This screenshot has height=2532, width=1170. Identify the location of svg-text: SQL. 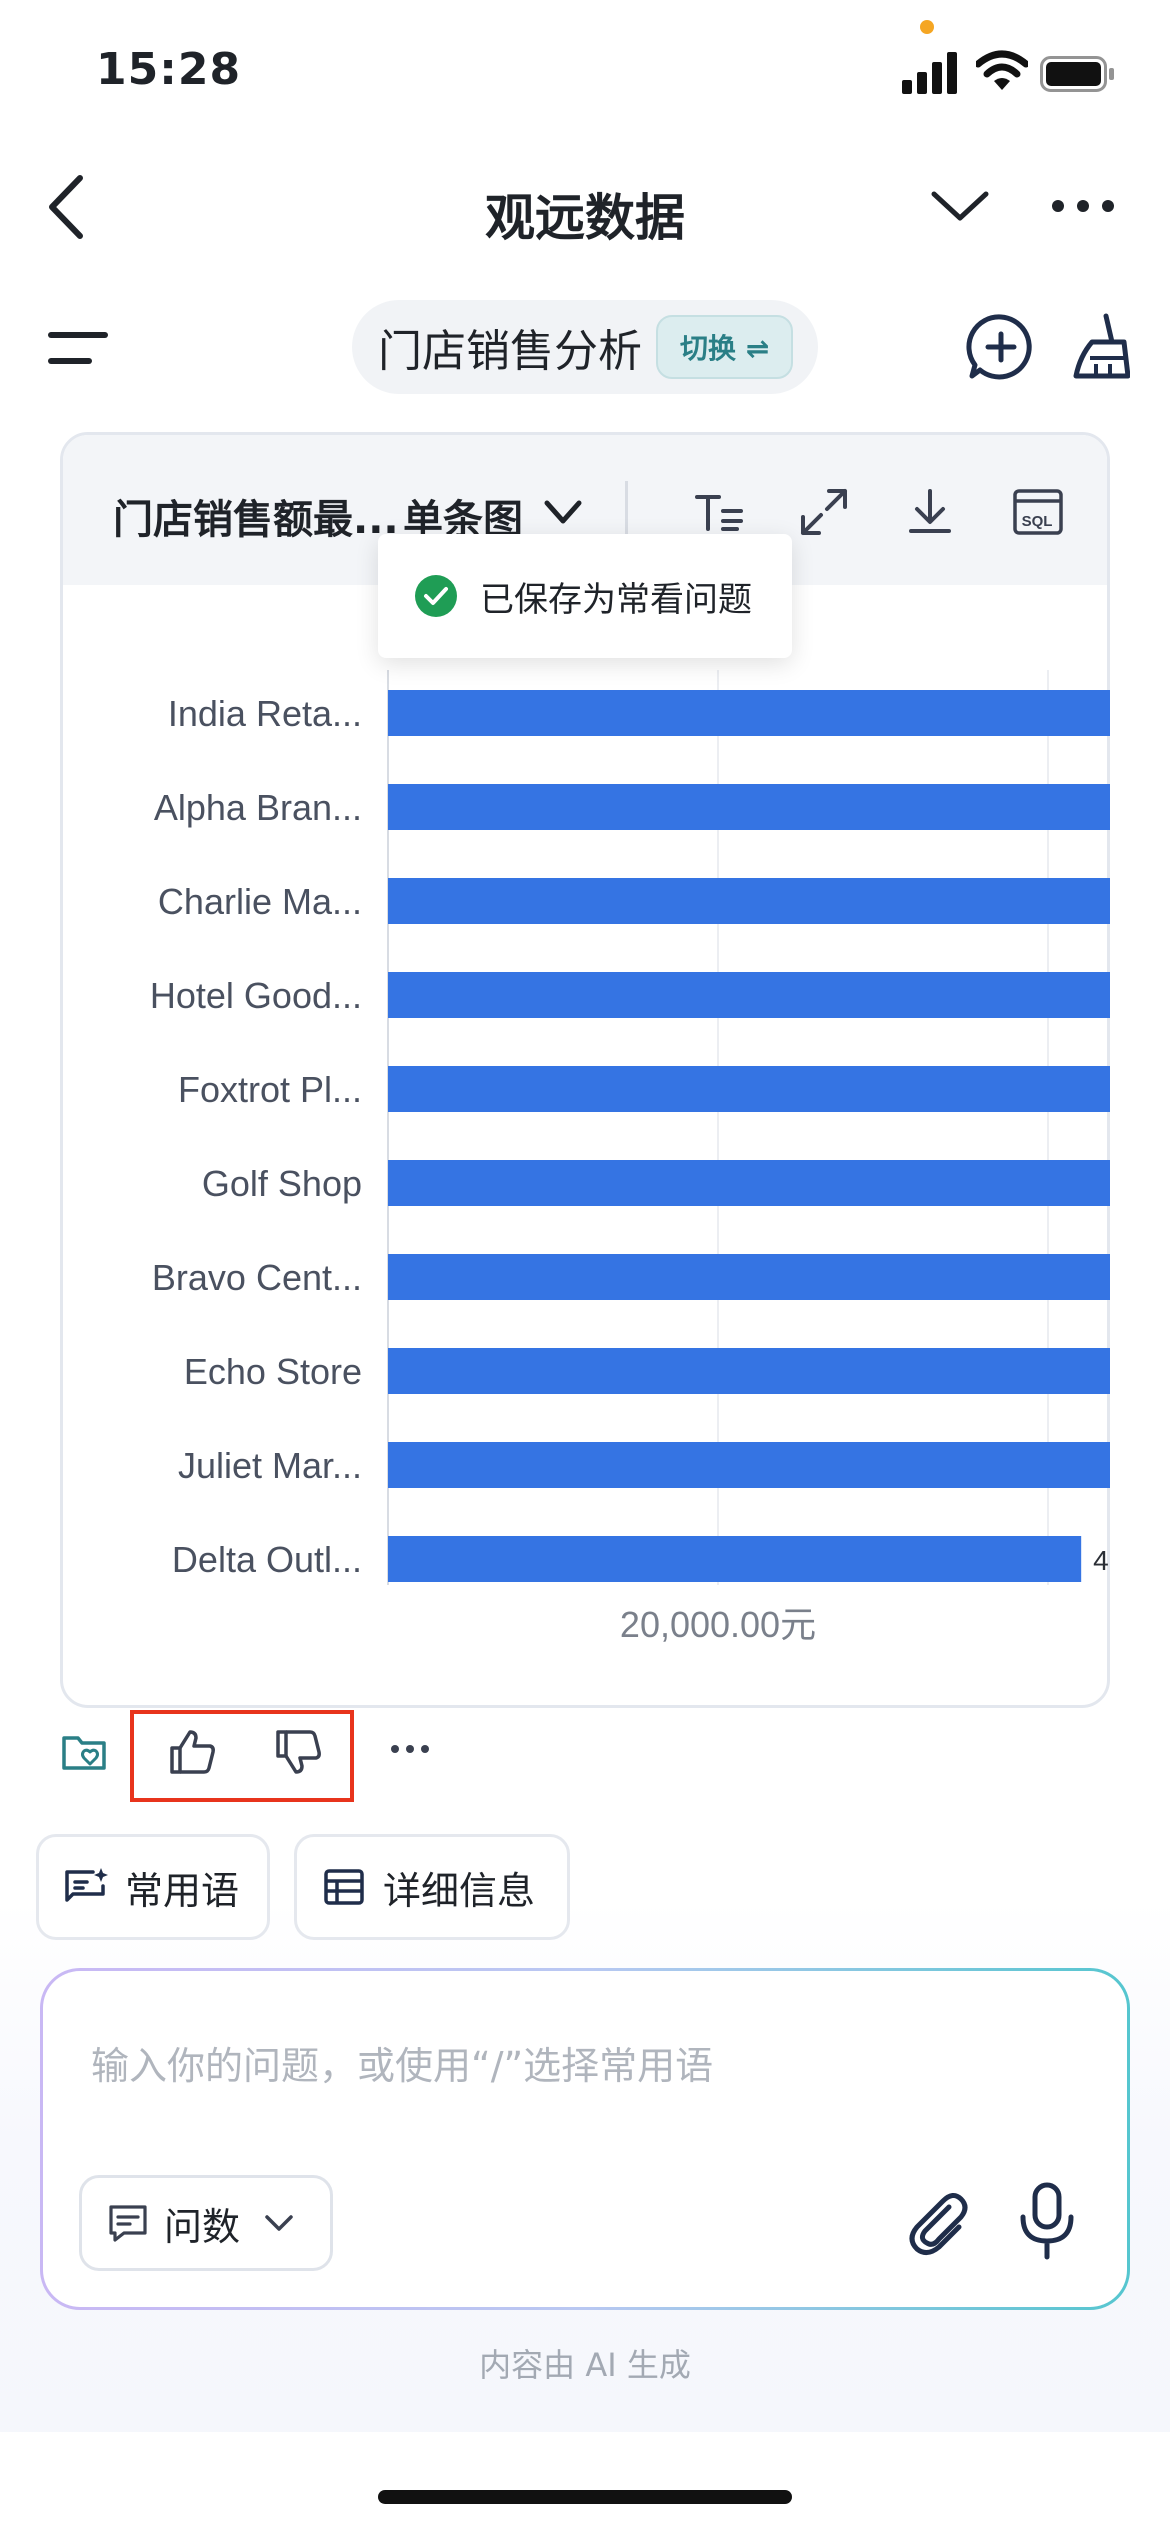
(1037, 521).